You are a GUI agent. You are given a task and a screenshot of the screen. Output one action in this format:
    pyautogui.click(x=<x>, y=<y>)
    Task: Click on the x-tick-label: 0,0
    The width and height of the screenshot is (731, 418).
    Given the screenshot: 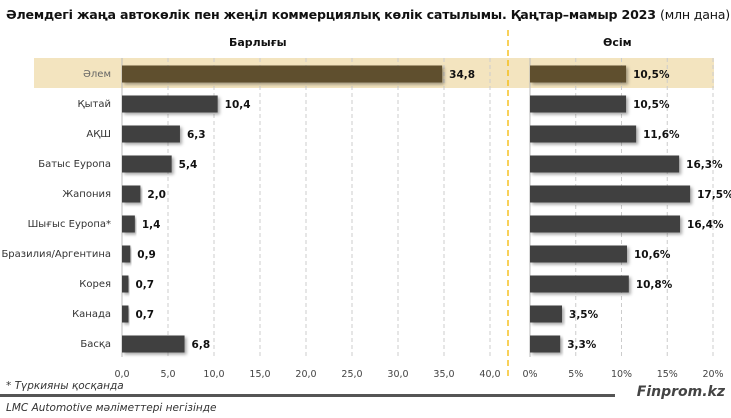 What is the action you would take?
    pyautogui.click(x=121, y=374)
    